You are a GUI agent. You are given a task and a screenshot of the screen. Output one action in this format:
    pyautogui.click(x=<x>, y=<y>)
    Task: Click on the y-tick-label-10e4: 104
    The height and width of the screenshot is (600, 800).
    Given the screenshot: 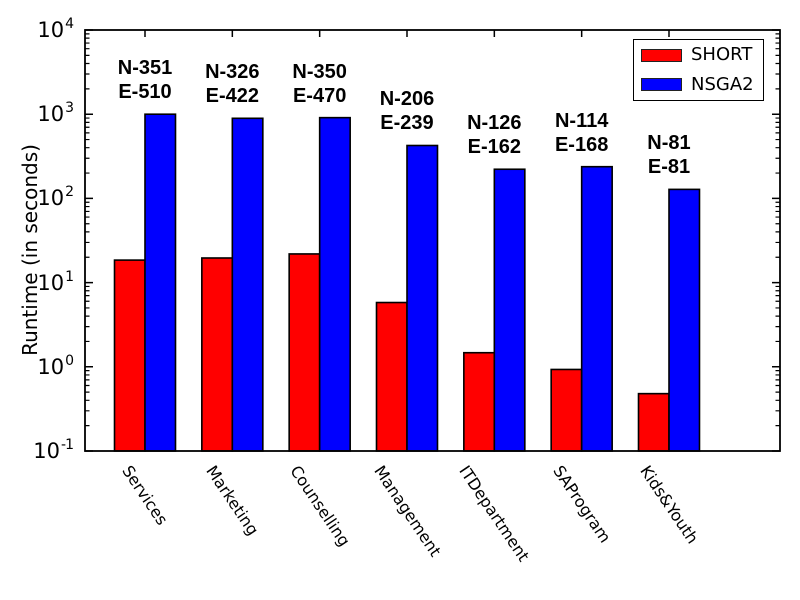 What is the action you would take?
    pyautogui.click(x=55, y=29)
    